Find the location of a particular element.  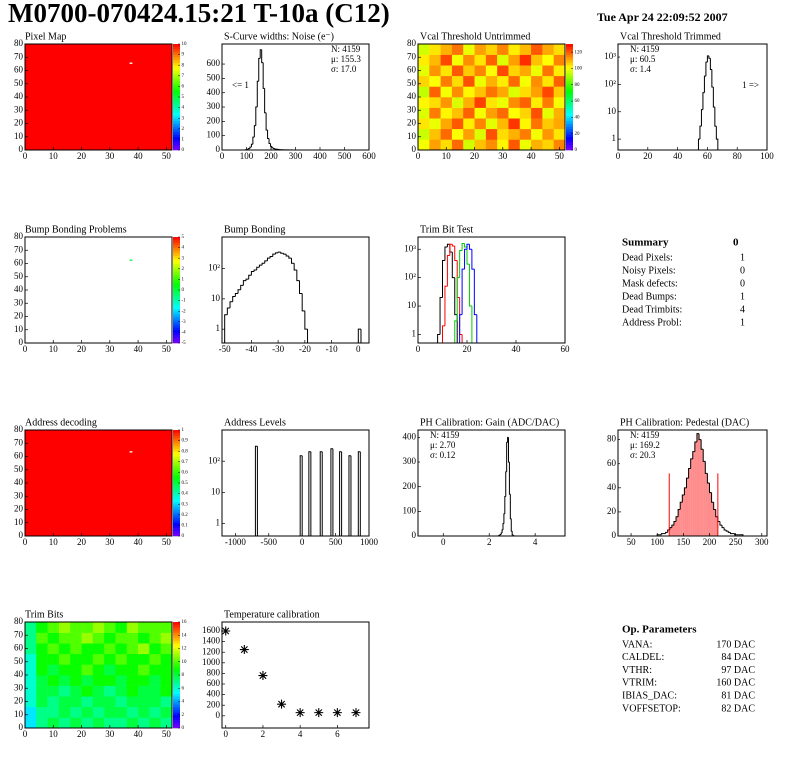

y-tick-label: 400 is located at coordinates (410, 436).